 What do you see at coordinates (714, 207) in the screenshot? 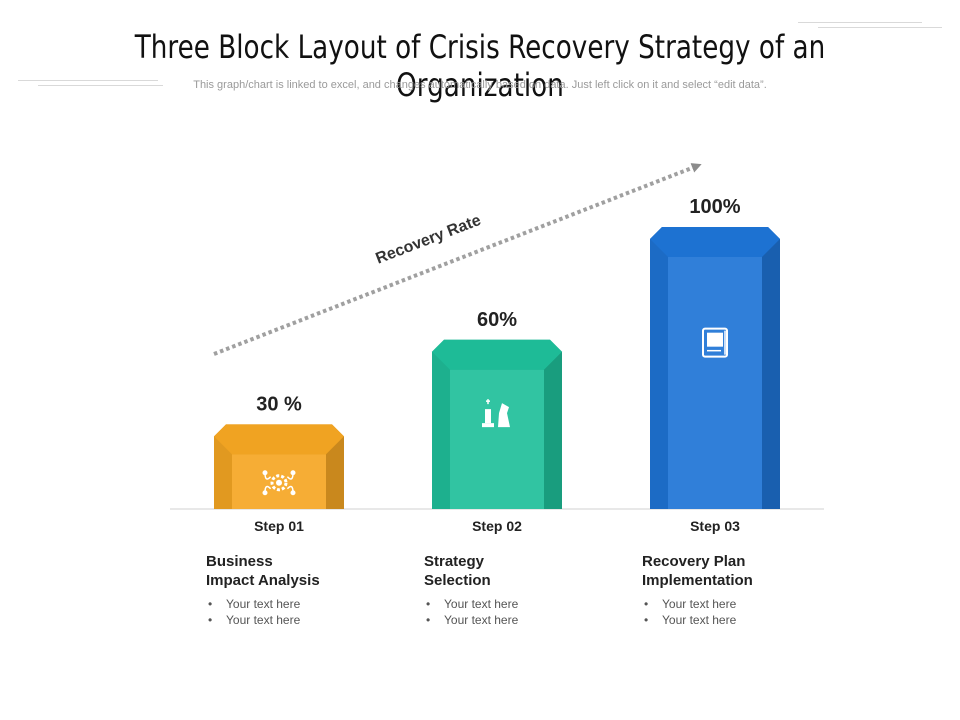
I see `value-label-3: 100%` at bounding box center [714, 207].